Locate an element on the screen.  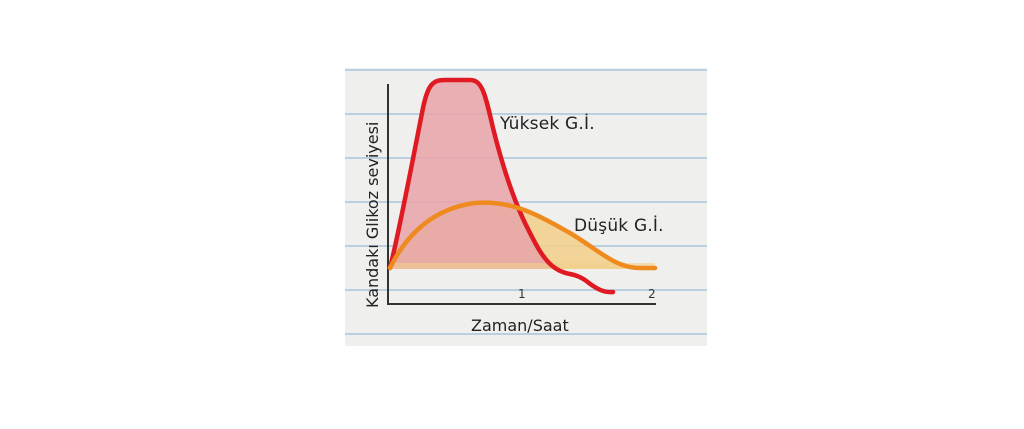
baseline-band is located at coordinates (522, 266).